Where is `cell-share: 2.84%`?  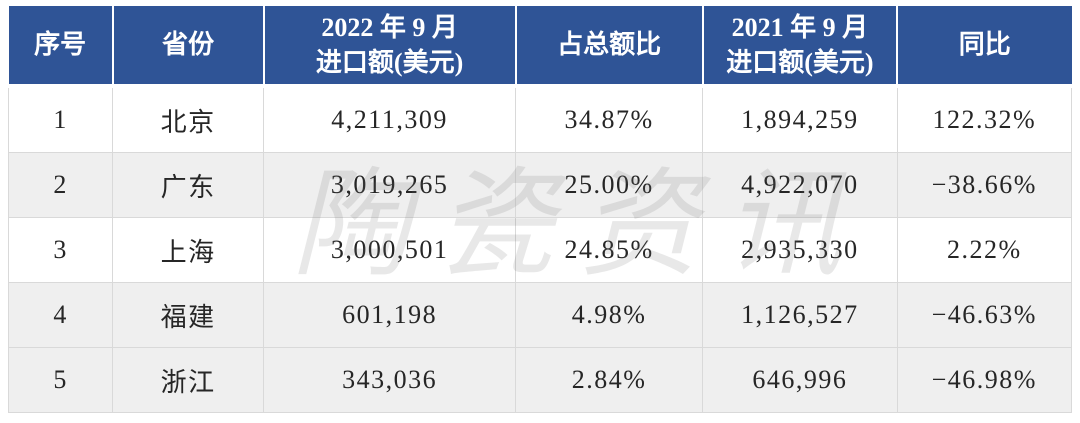 cell-share: 2.84% is located at coordinates (609, 380).